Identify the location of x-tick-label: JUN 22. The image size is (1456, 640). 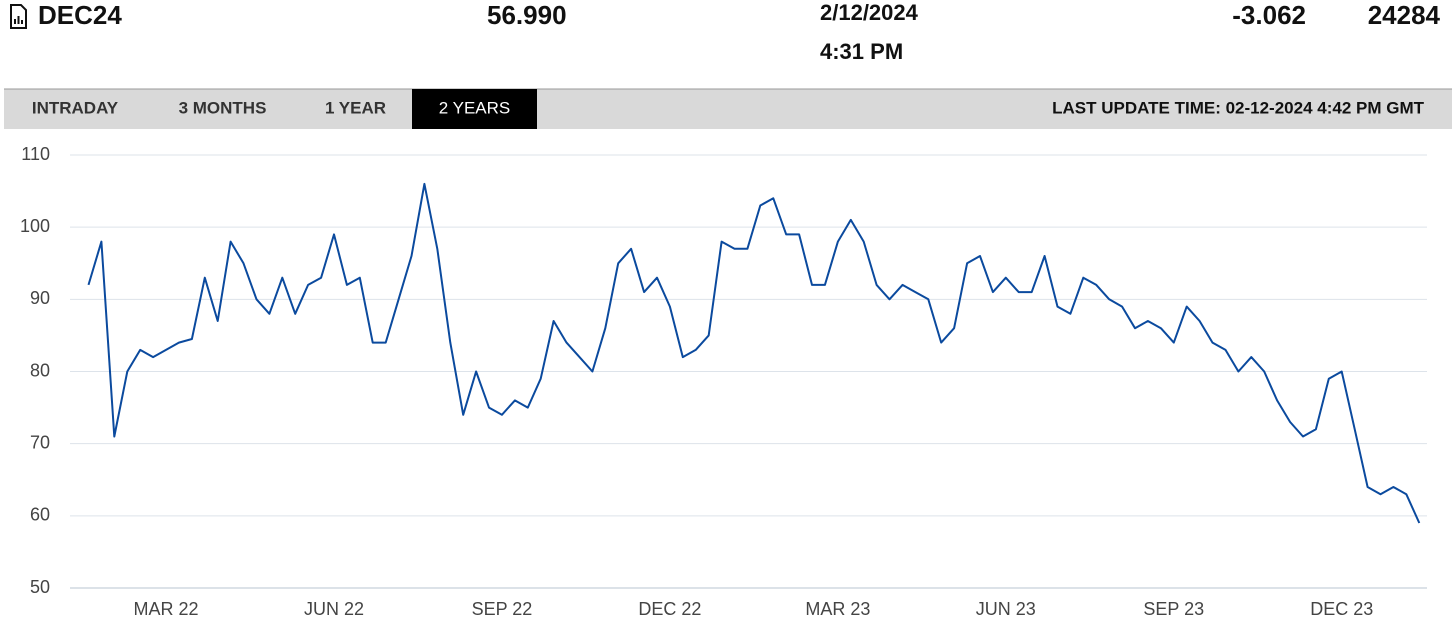
(334, 609).